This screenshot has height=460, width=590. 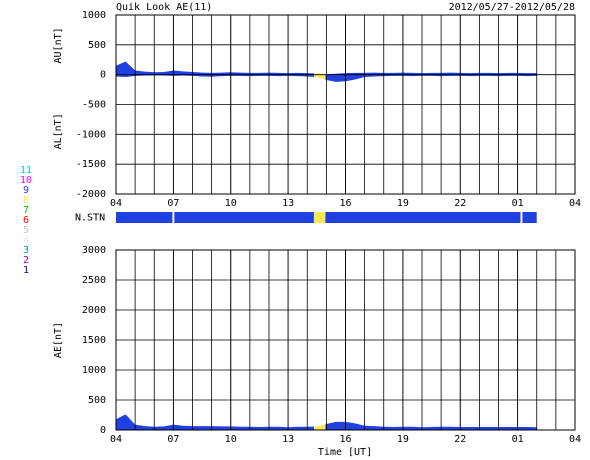 What do you see at coordinates (94, 310) in the screenshot?
I see `y-tick-label: 2000` at bounding box center [94, 310].